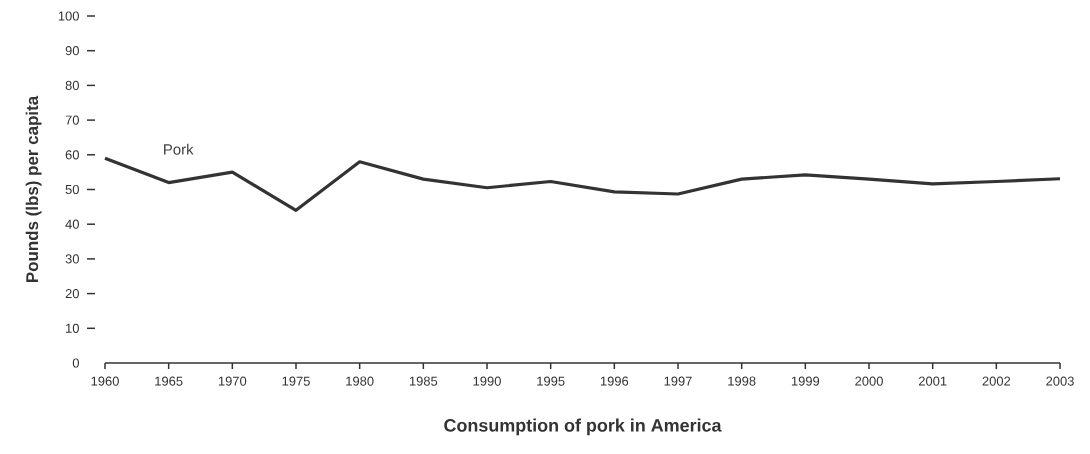 Image resolution: width=1090 pixels, height=454 pixels. What do you see at coordinates (105, 381) in the screenshot?
I see `x-tick-label: 1960` at bounding box center [105, 381].